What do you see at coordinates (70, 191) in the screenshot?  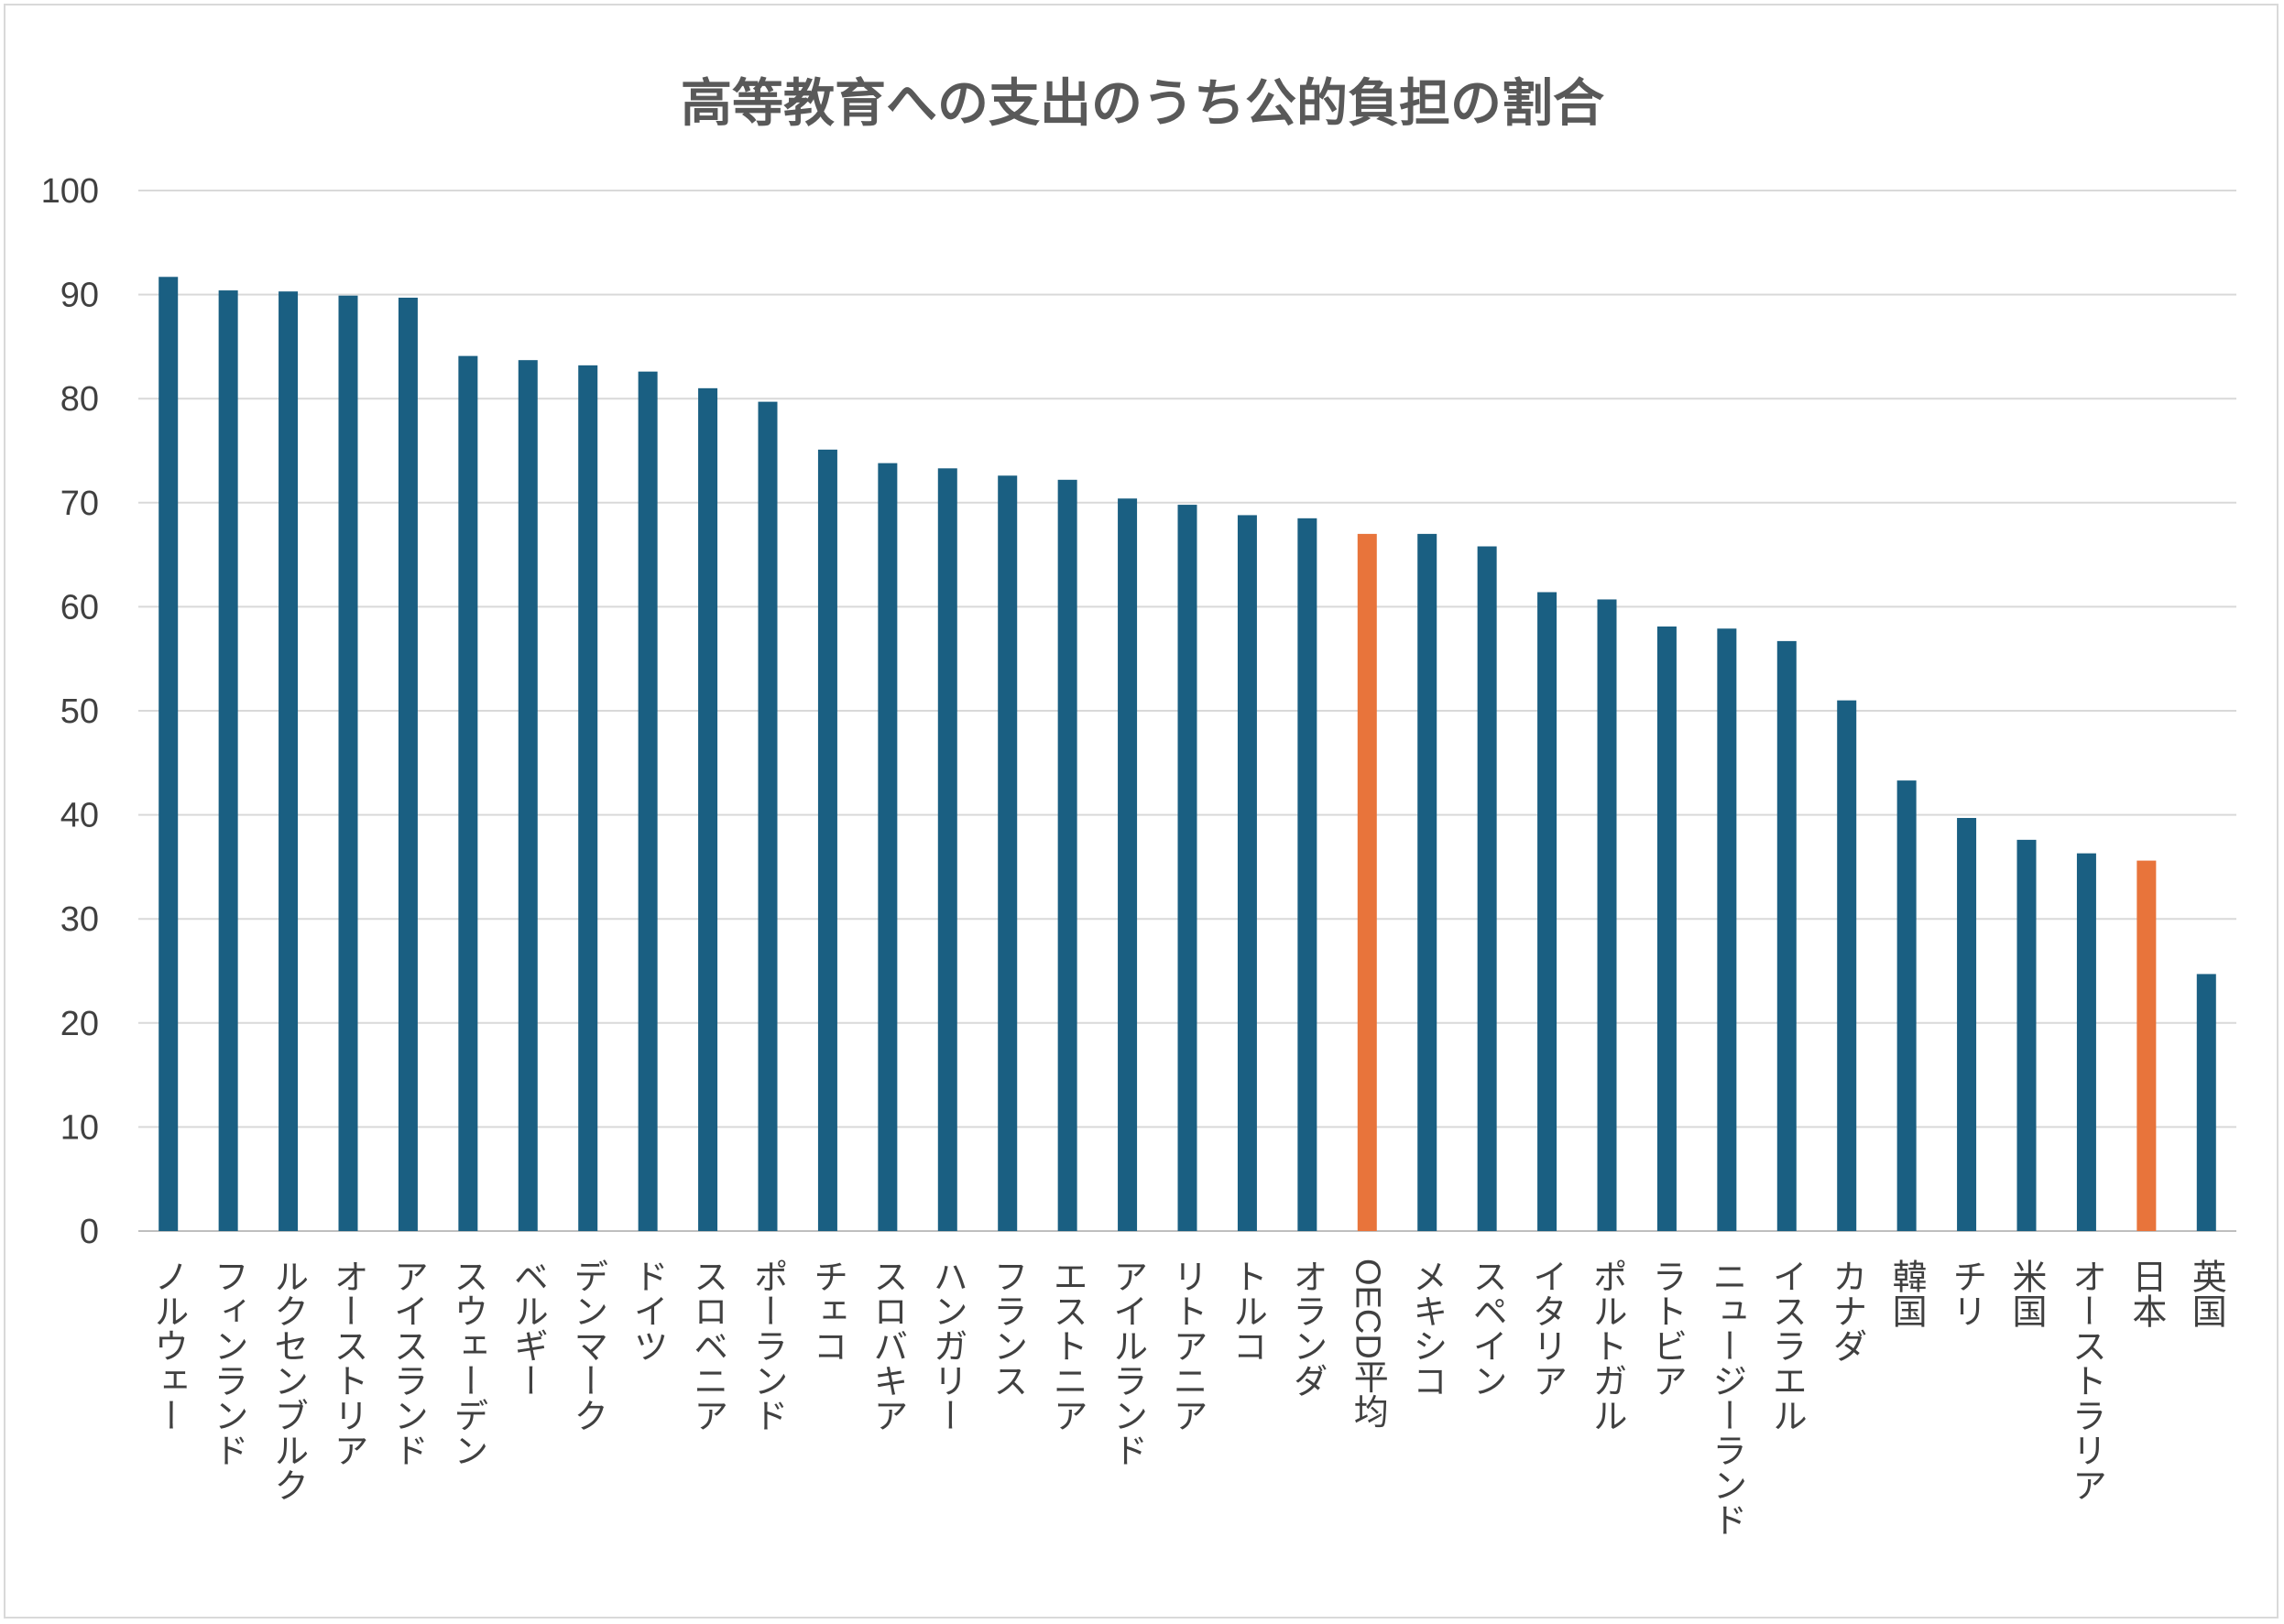 I see `y-tick-label: 100` at bounding box center [70, 191].